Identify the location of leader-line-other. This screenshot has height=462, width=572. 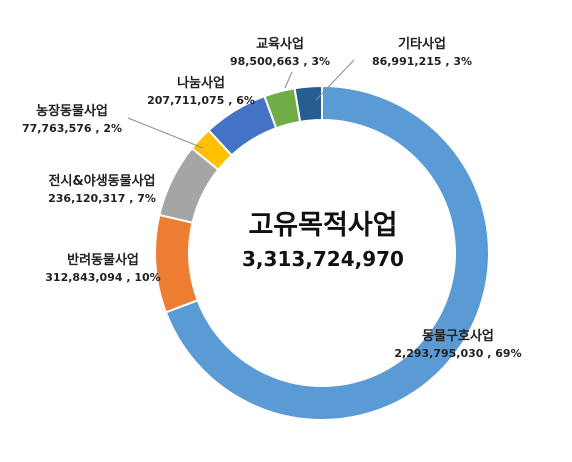
(335, 80).